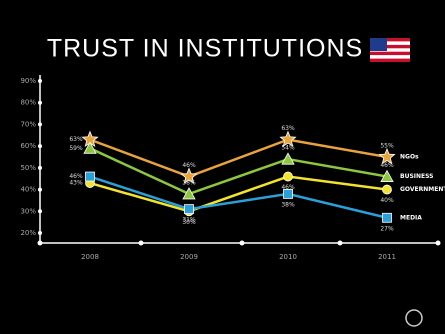 The height and width of the screenshot is (334, 445). Describe the element at coordinates (387, 257) in the screenshot. I see `x-tick-label: 2011` at that location.